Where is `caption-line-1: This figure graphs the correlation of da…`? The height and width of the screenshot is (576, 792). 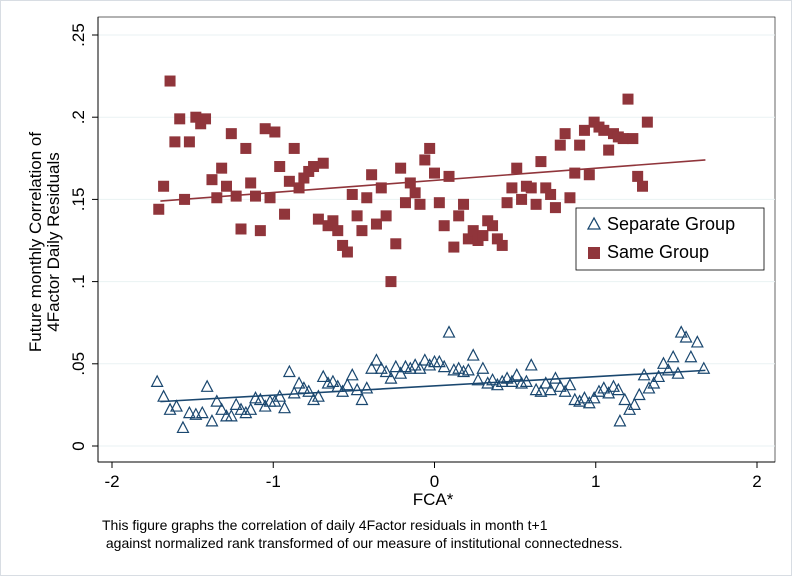
caption-line-1: This figure graphs the correlation of da… is located at coordinates (325, 525).